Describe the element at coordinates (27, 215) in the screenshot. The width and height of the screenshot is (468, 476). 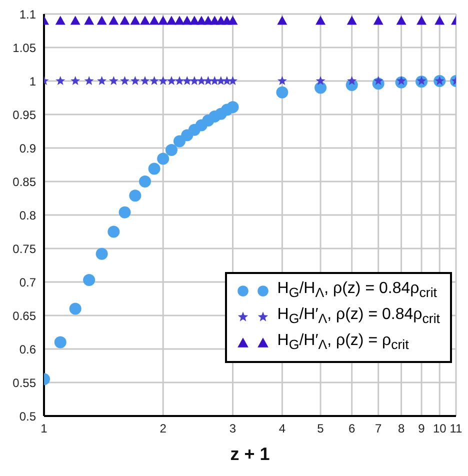
I see `y-tick-label: 0.8` at that location.